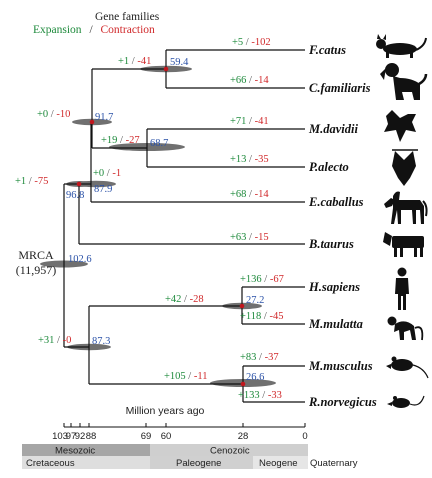 The width and height of the screenshot is (432, 478). What do you see at coordinates (249, 237) in the screenshot?
I see `change-btaurus: +63 / -15` at bounding box center [249, 237].